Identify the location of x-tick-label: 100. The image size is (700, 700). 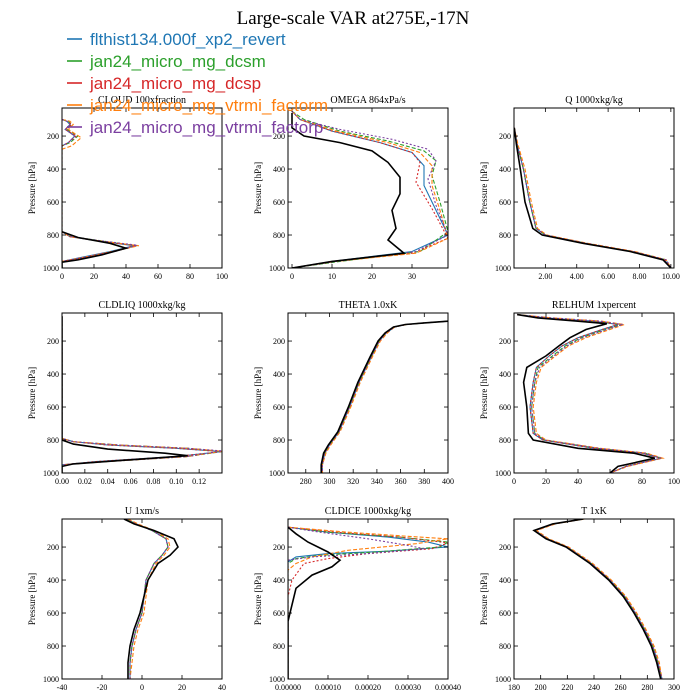
(222, 276).